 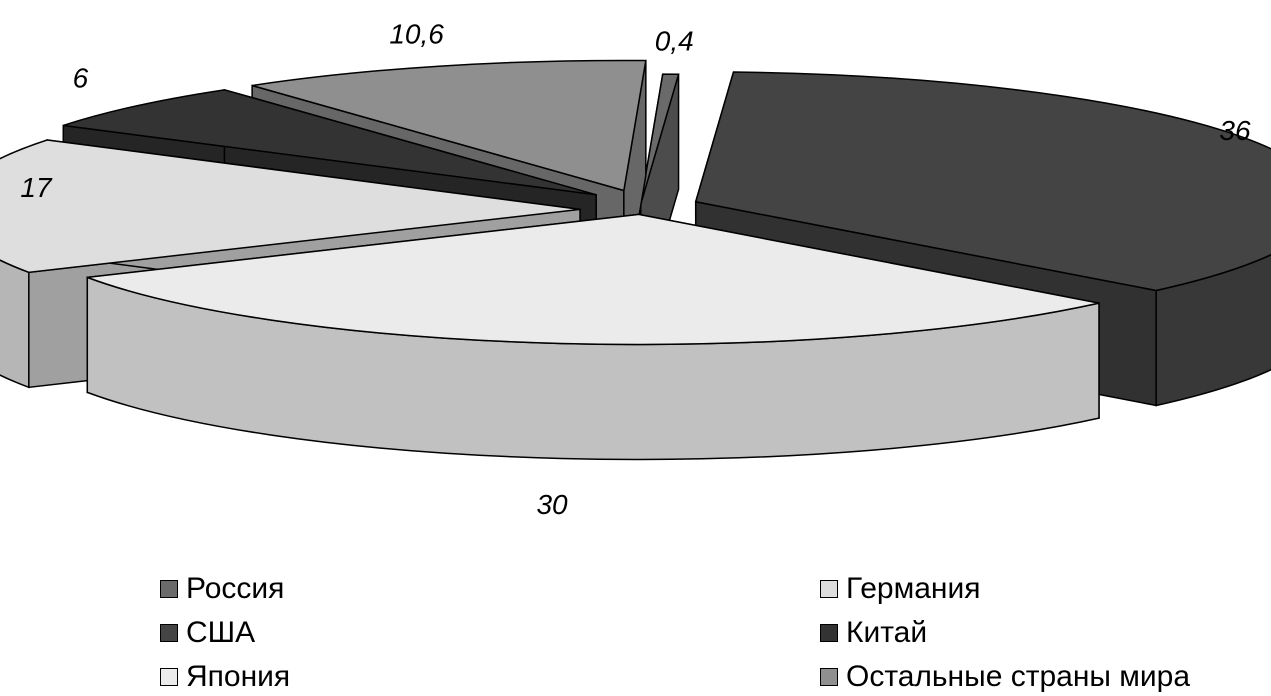 I want to click on data-label-4: 6, so click(x=81, y=77).